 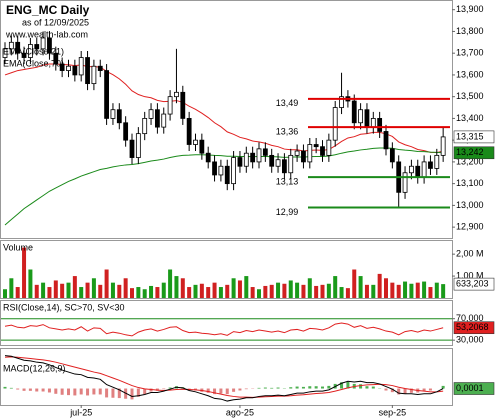 I want to click on value-label: 53,2068, so click(x=472, y=327).